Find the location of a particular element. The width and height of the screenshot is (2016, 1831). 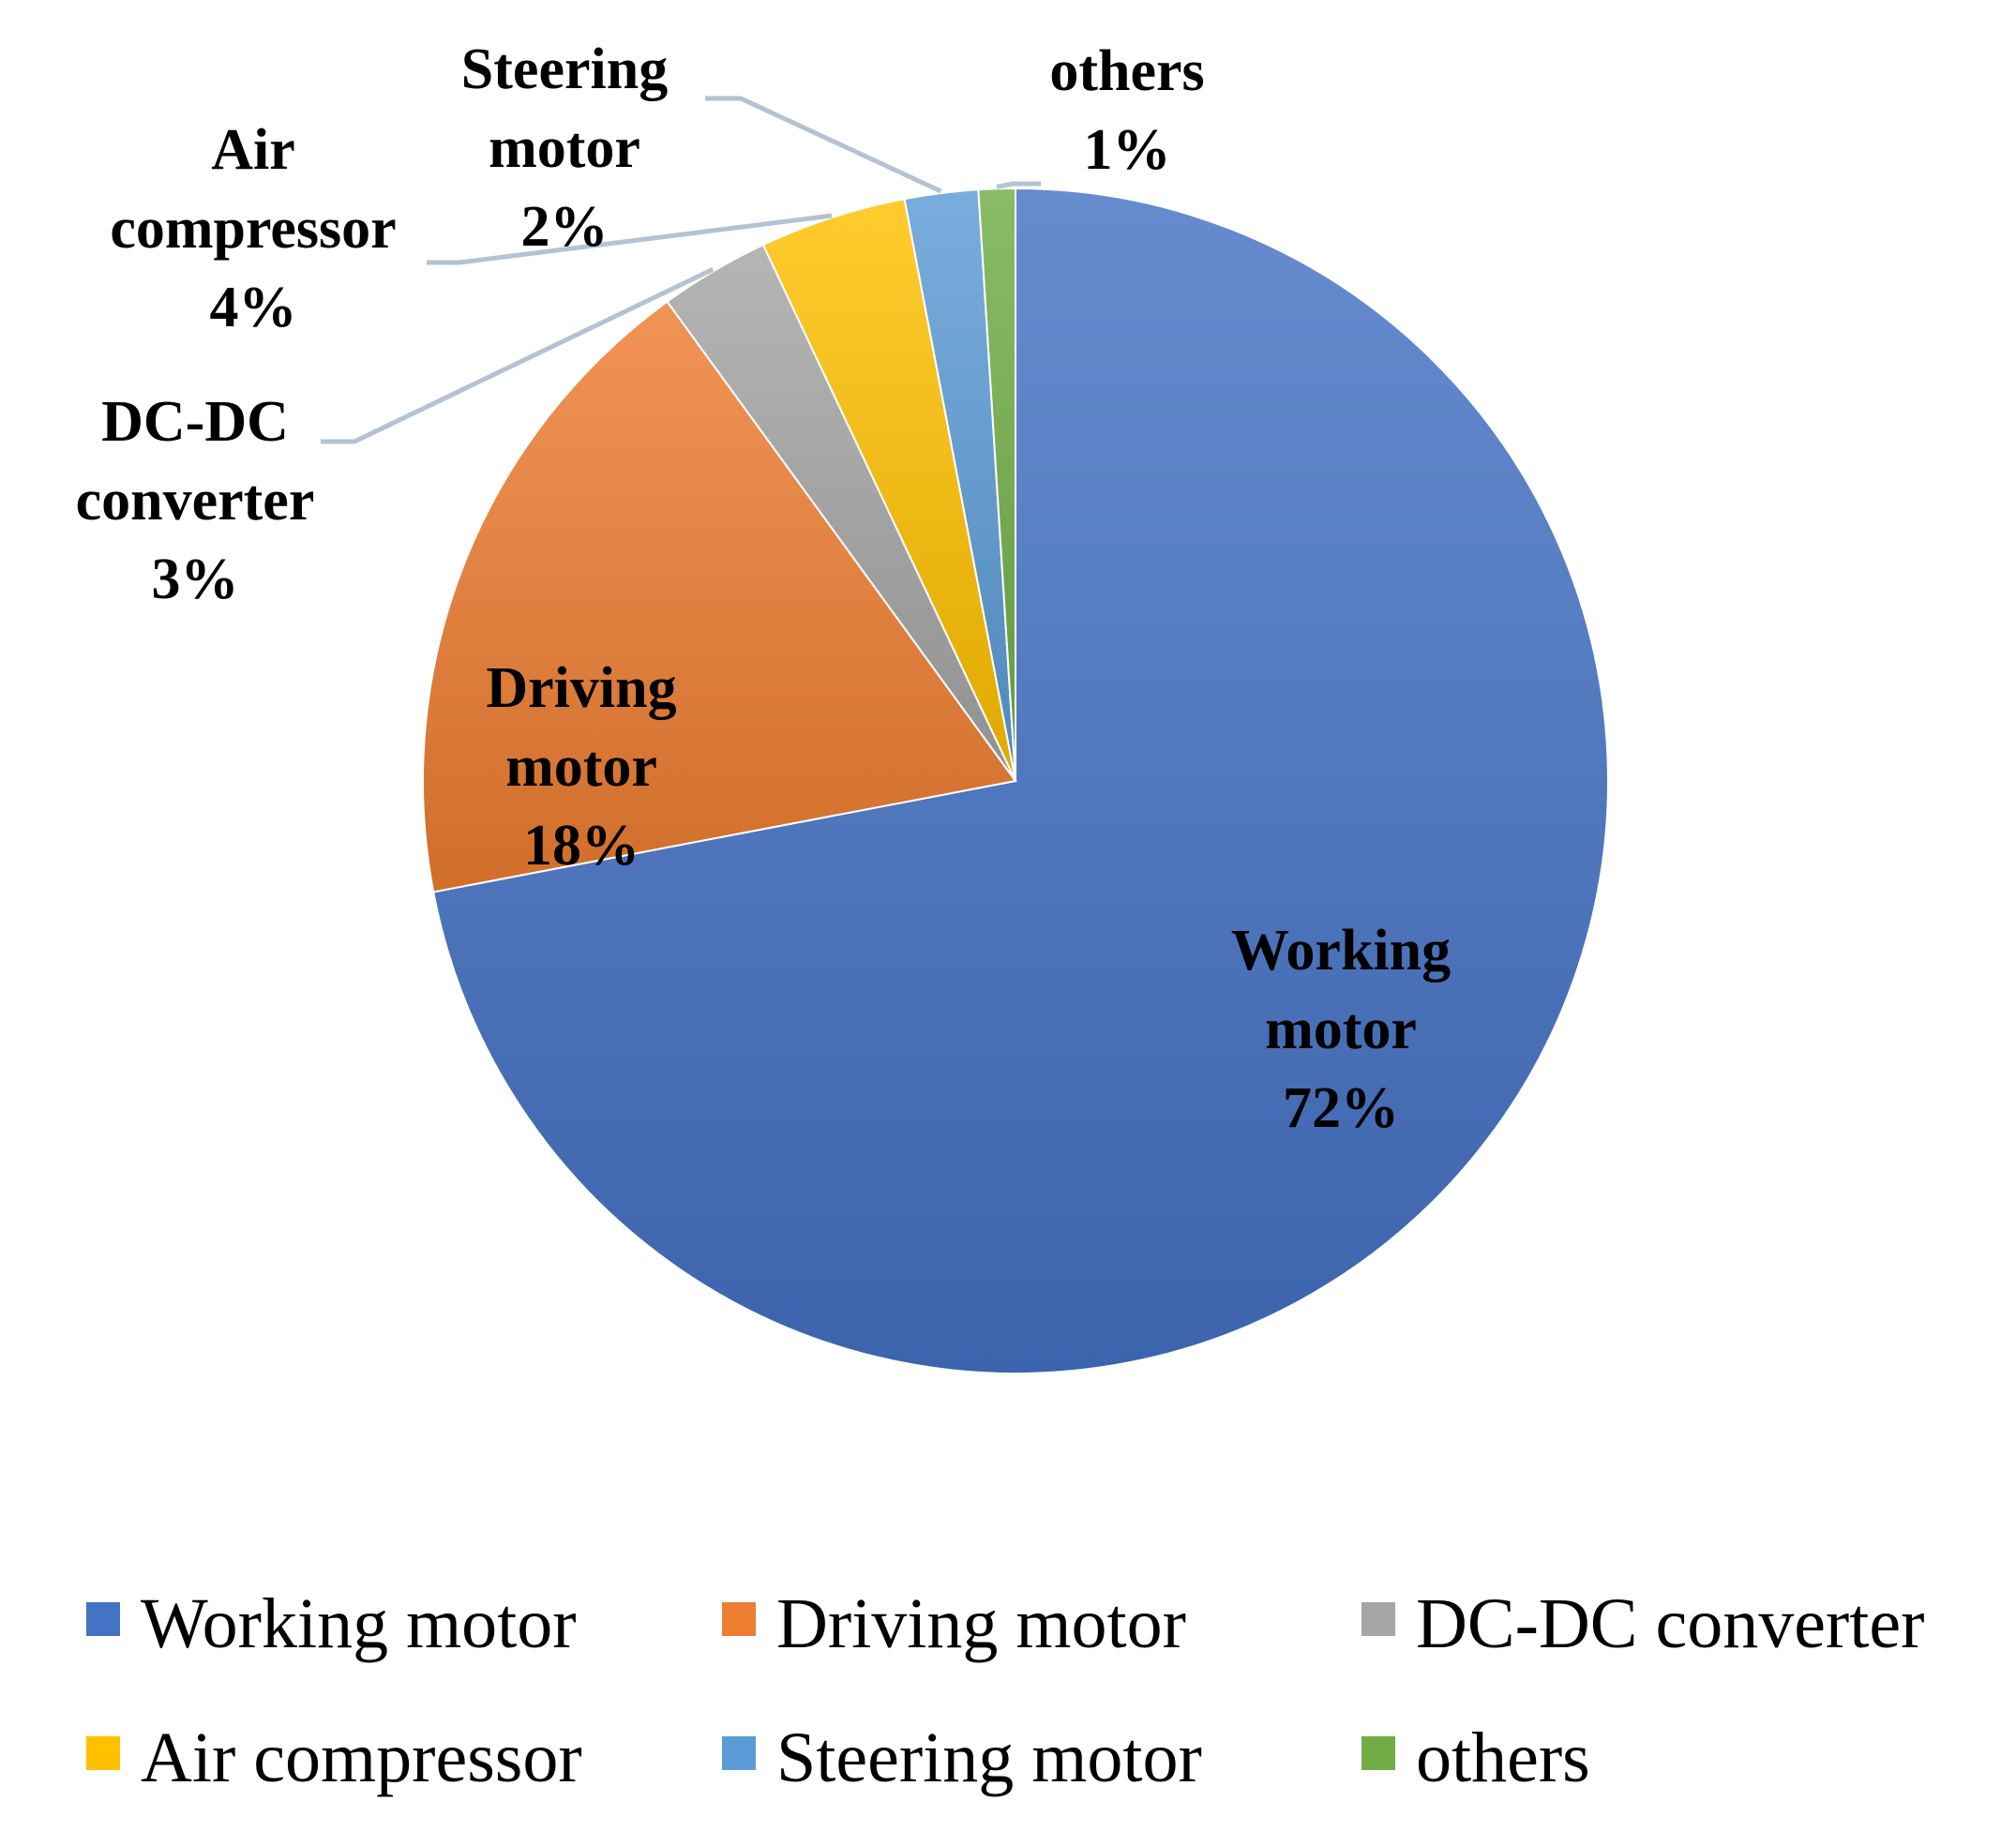

legend-item-others: others is located at coordinates (1476, 1757).